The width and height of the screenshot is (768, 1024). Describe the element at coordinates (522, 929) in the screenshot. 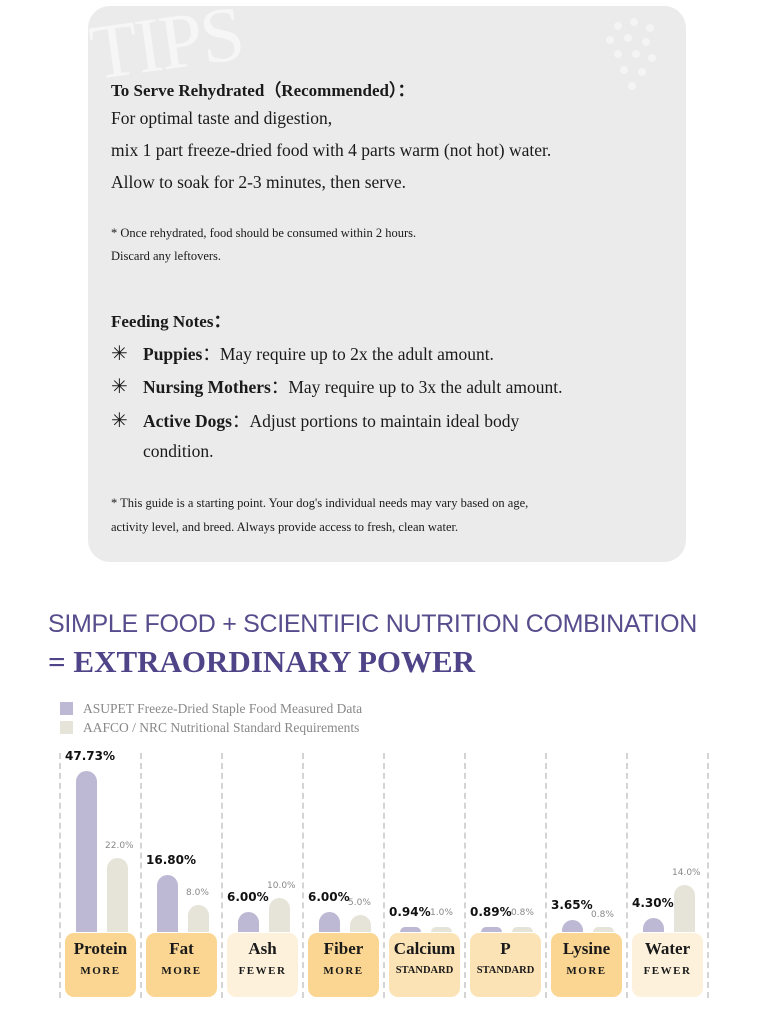

I see `bar-standard-p` at that location.